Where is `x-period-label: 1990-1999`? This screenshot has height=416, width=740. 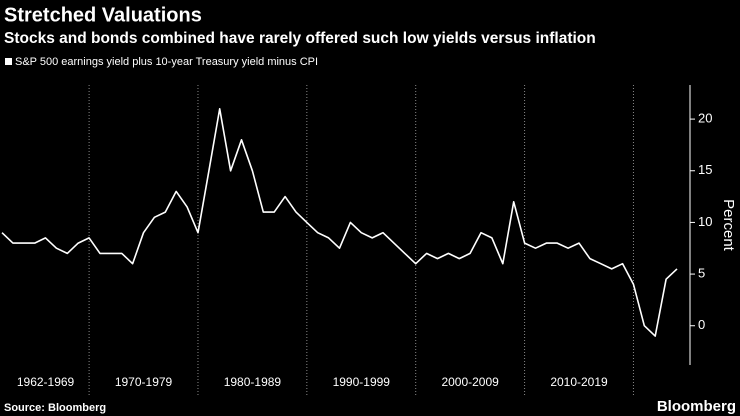
x-period-label: 1990-1999 is located at coordinates (362, 382).